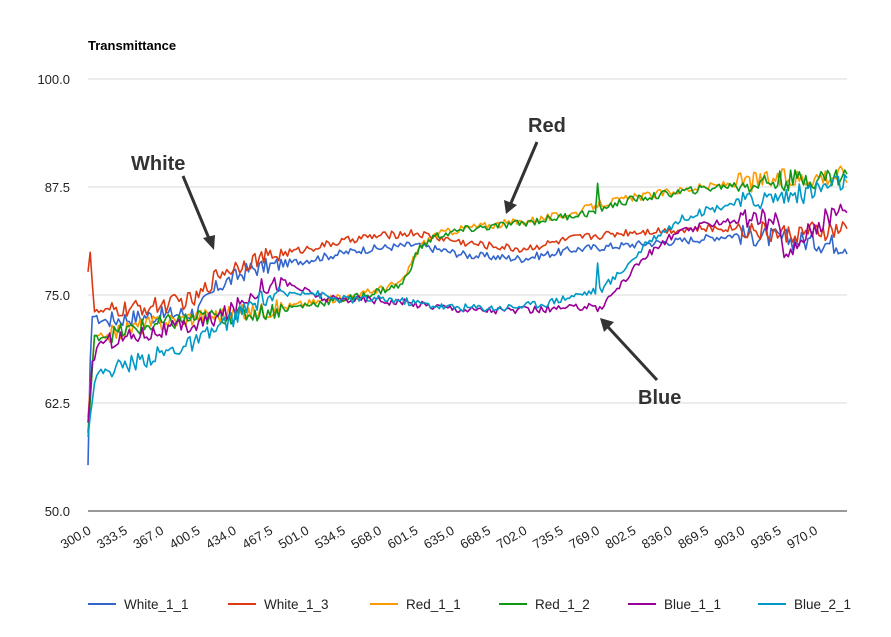 The image size is (891, 637). I want to click on annotation-white-arrow, so click(196, 208).